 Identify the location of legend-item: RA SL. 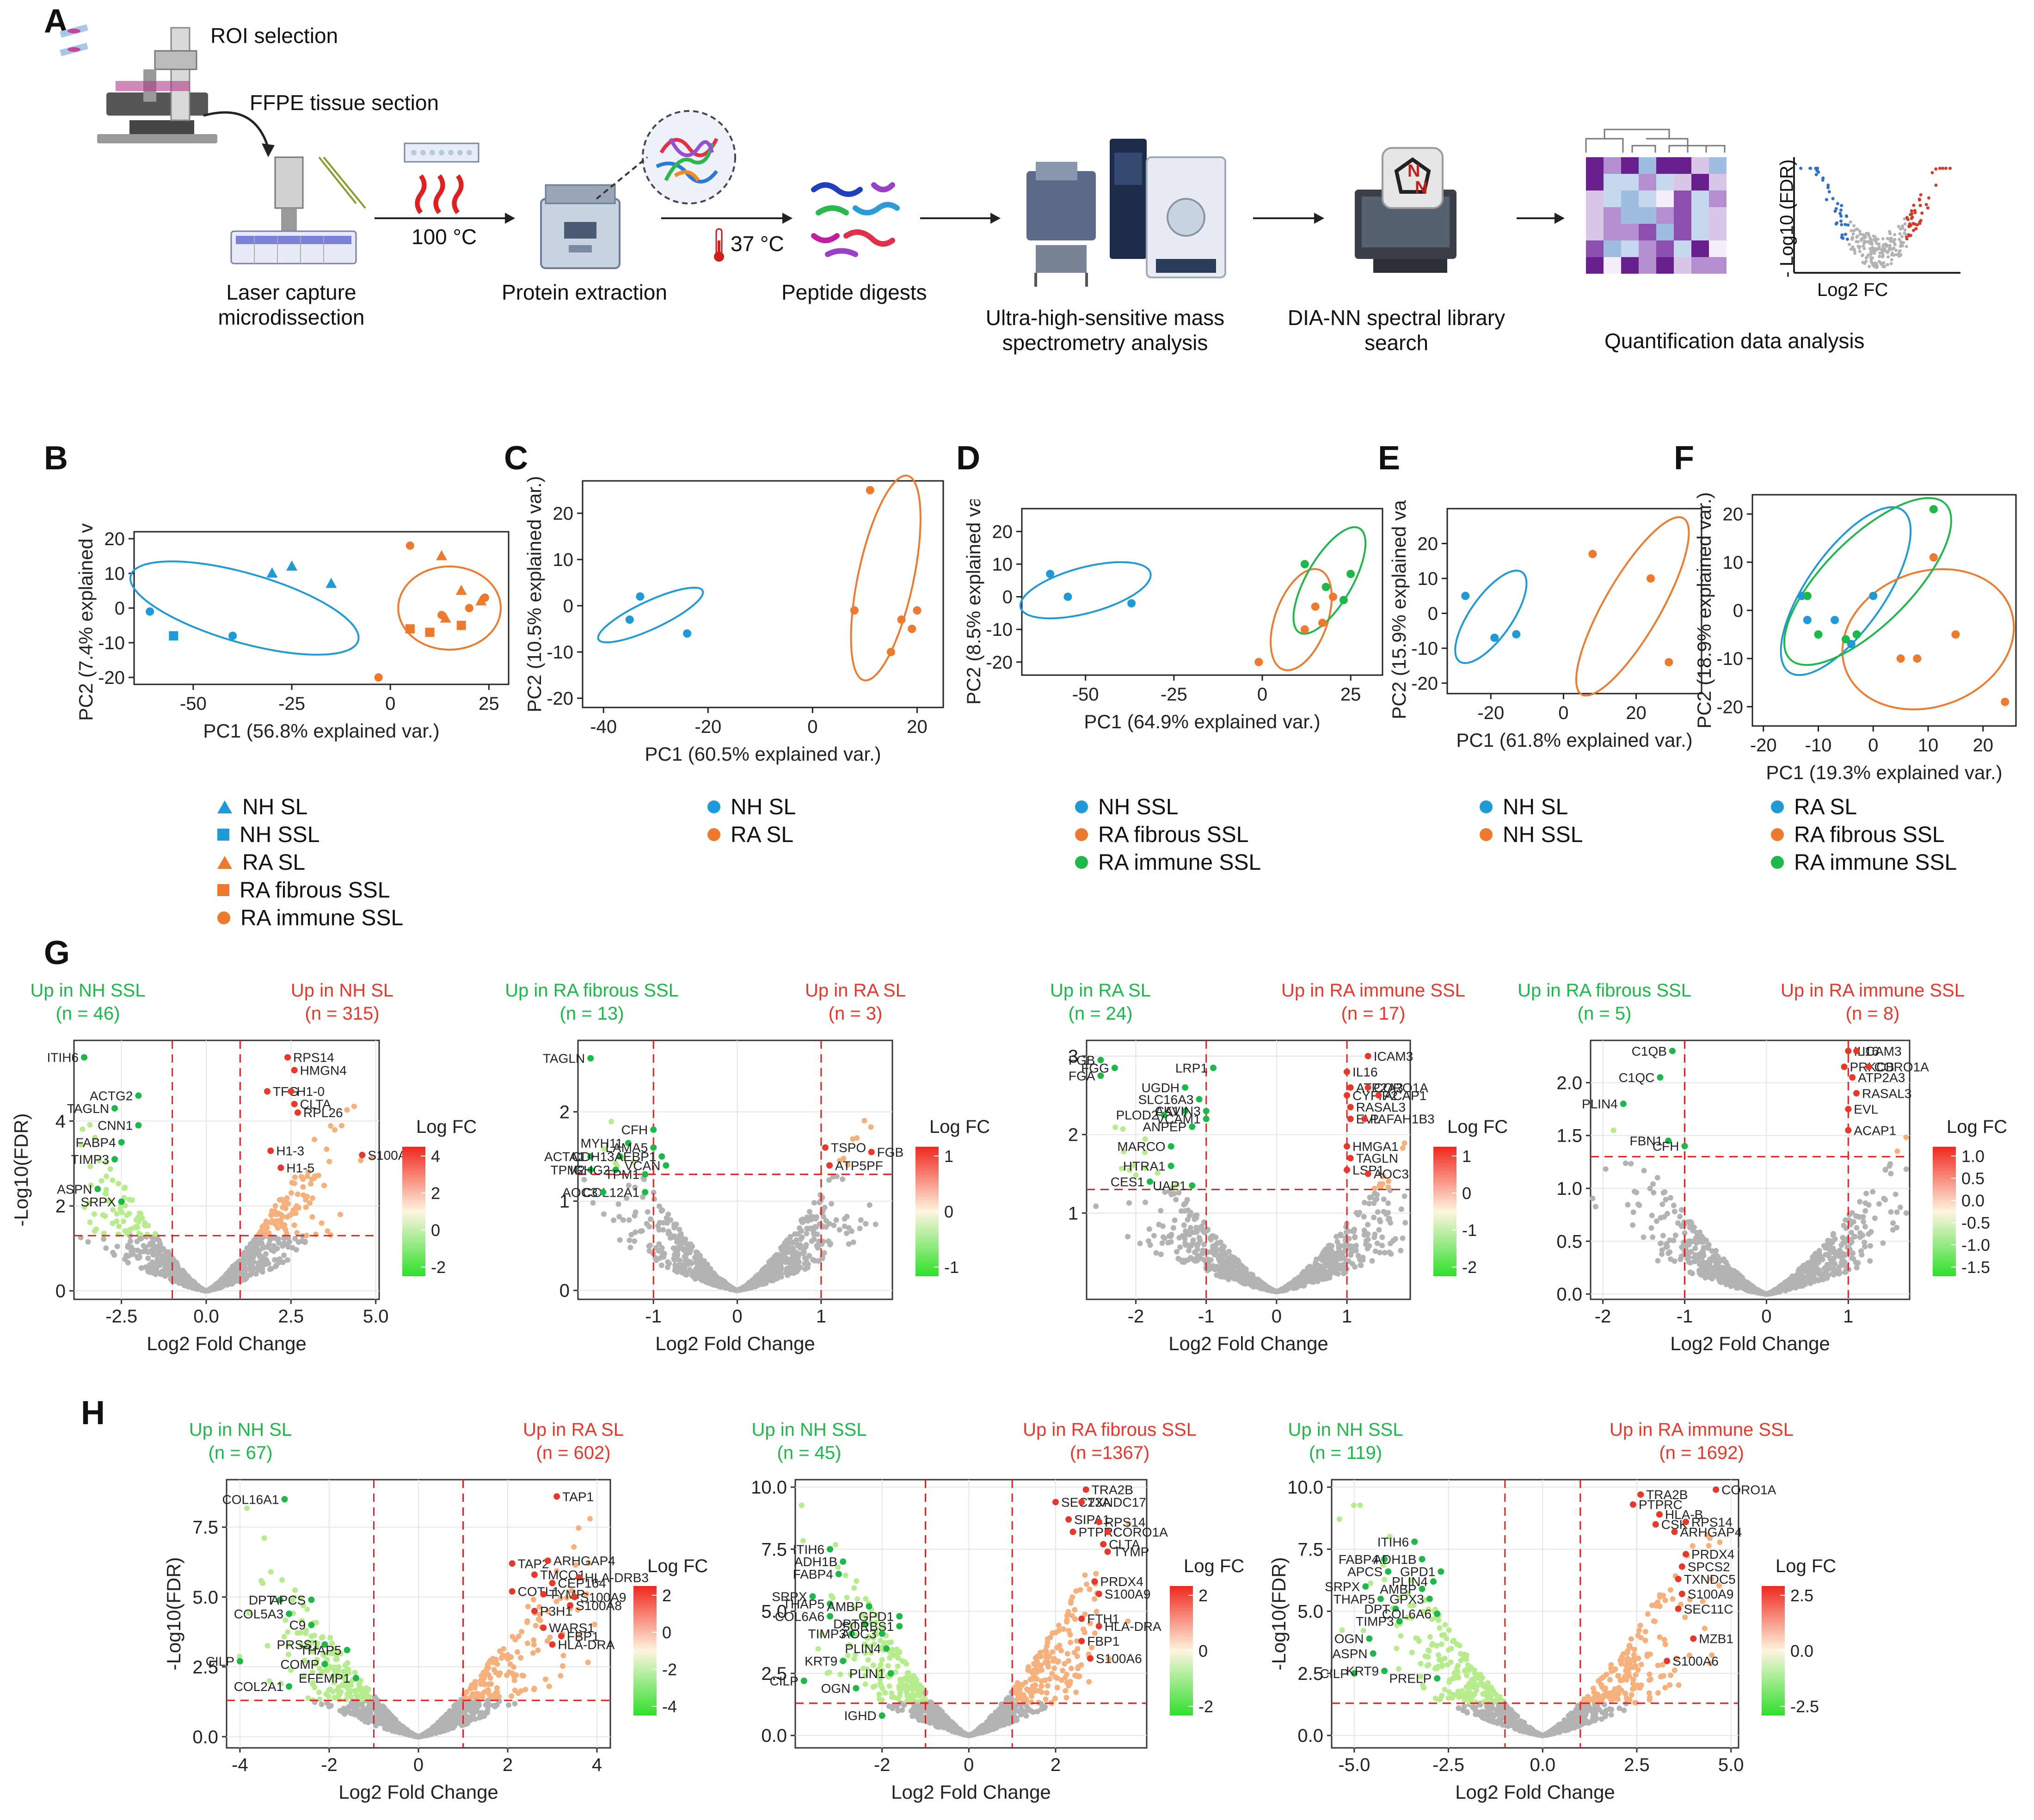
(1864, 807).